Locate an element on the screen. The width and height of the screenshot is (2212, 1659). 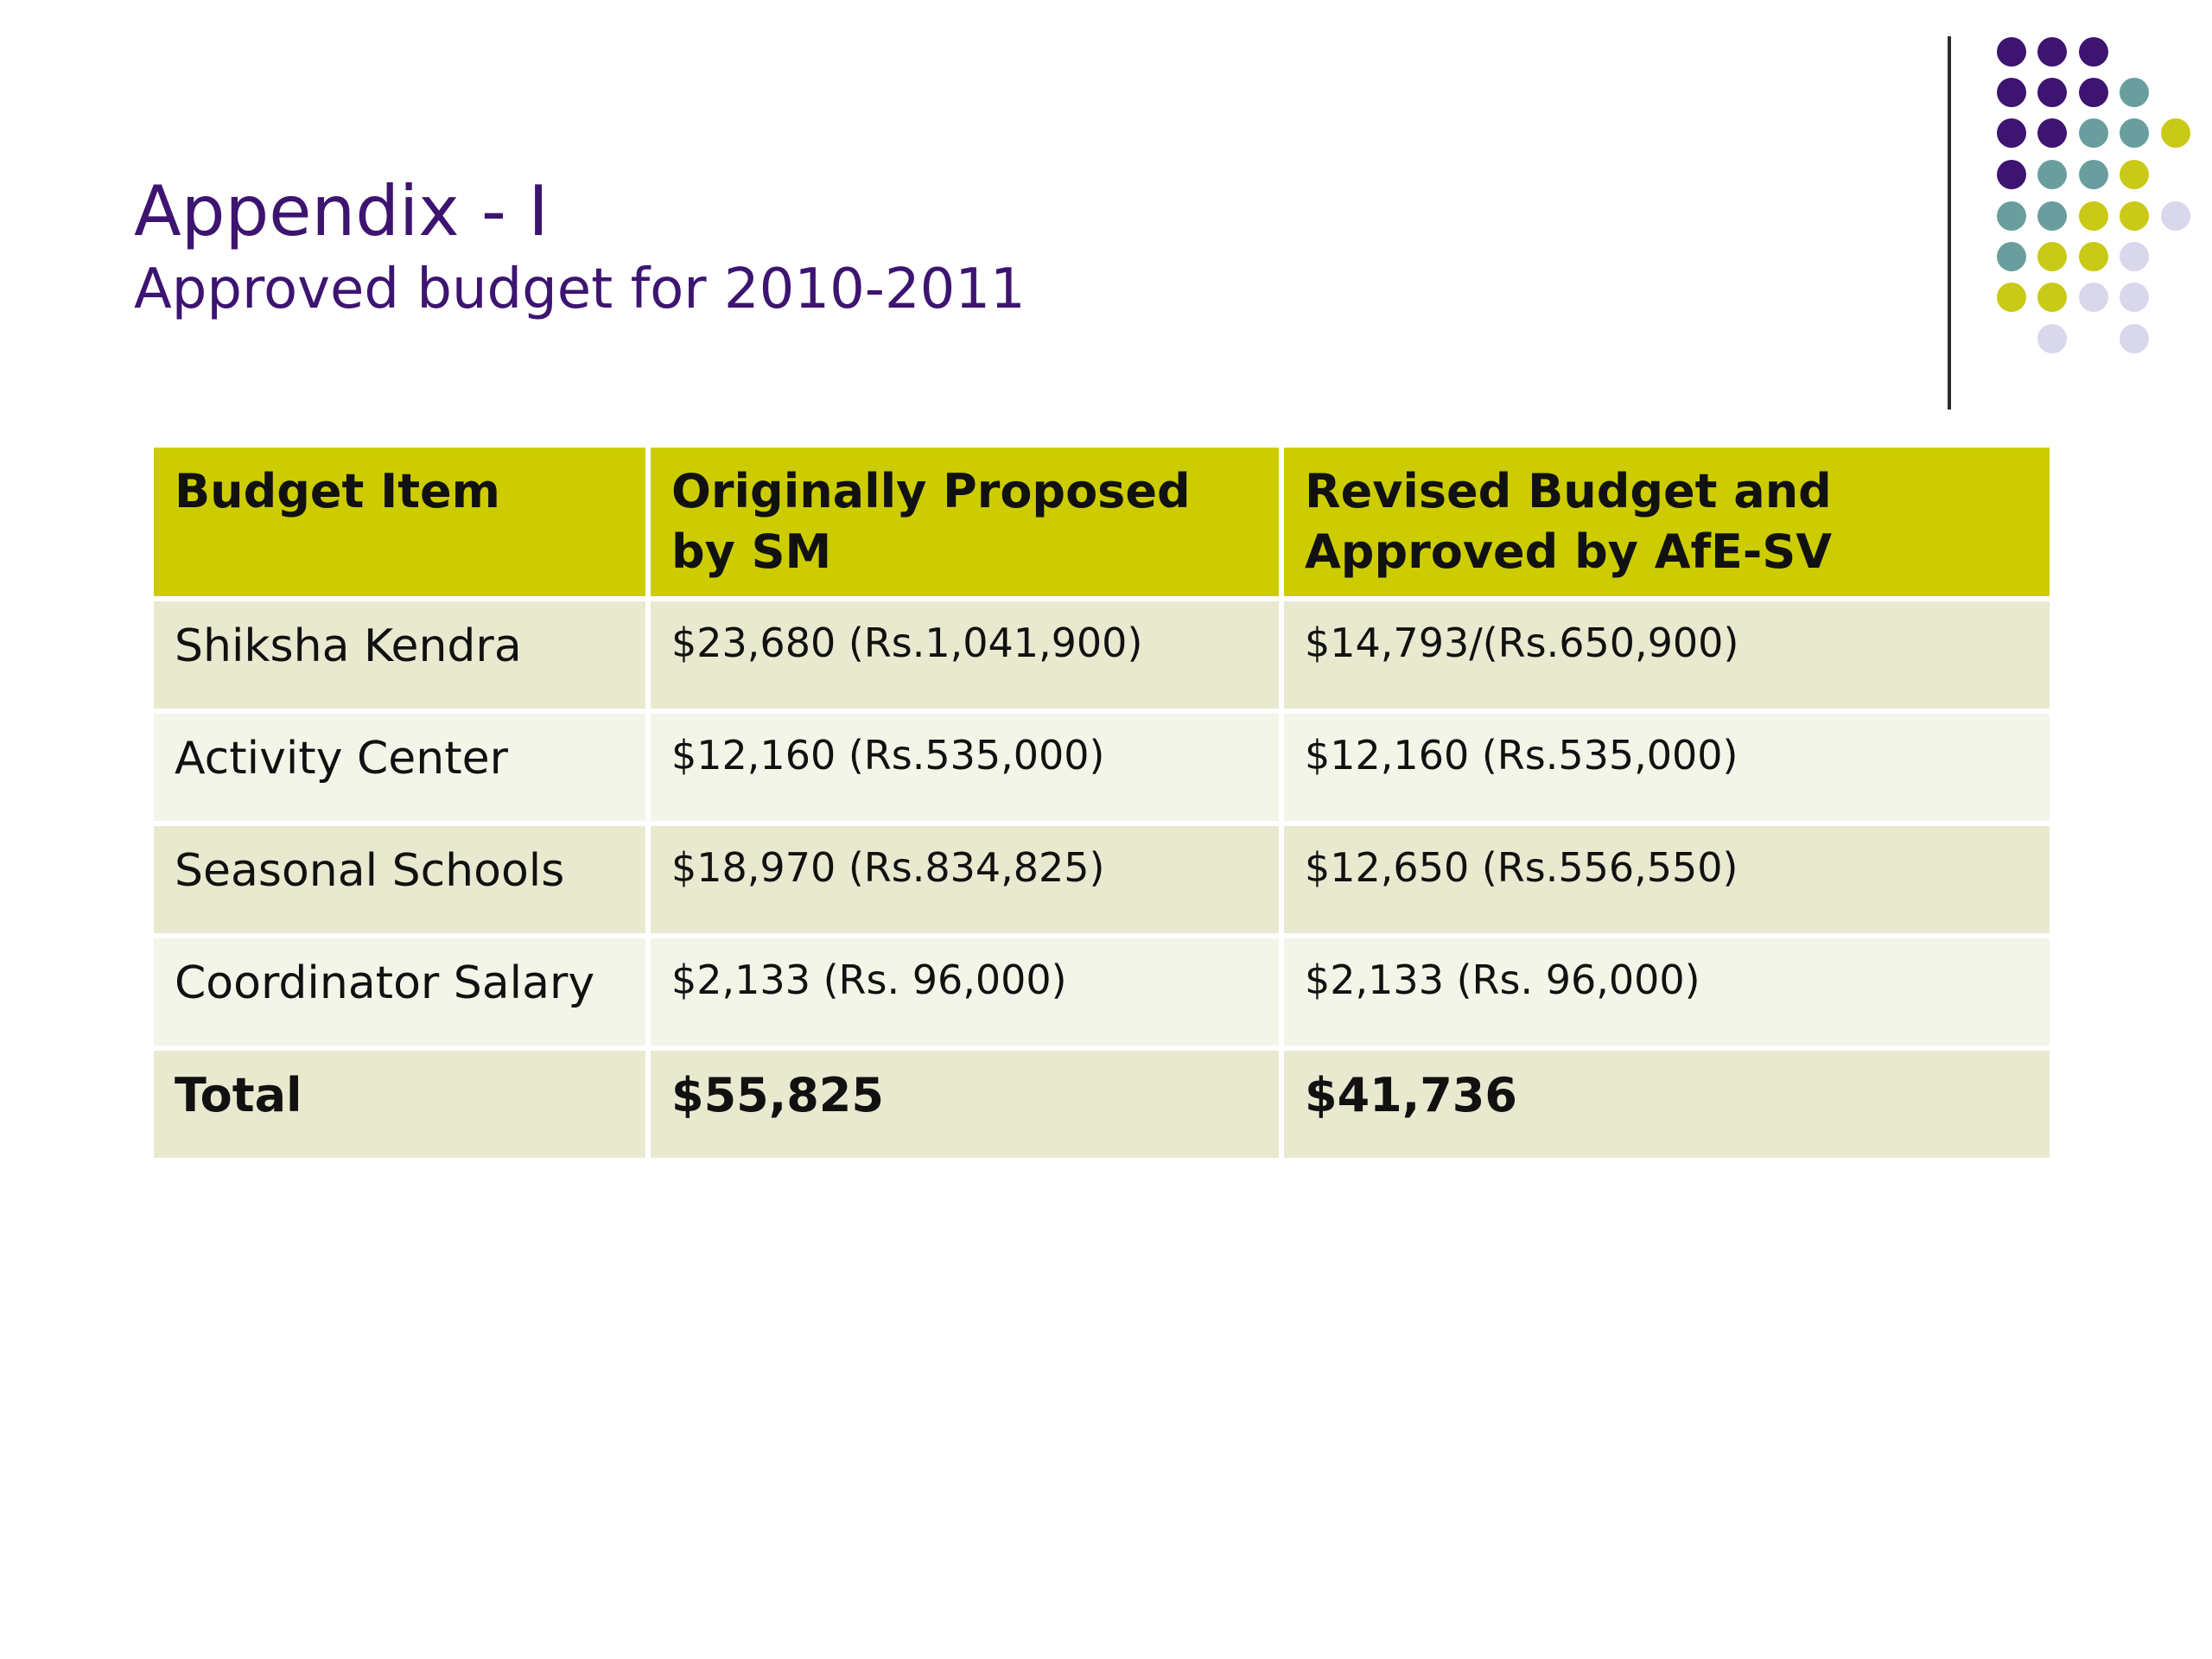
approved-cell: $12,650 (Rs.556,550) is located at coordinates (1667, 879).